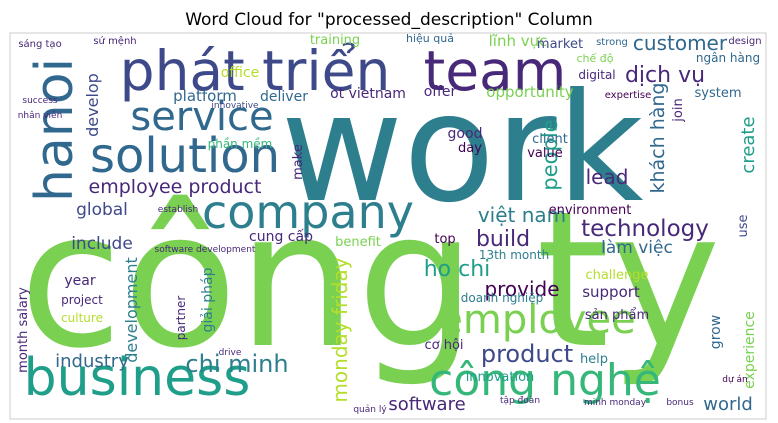 The height and width of the screenshot is (423, 778). Describe the element at coordinates (637, 248) in the screenshot. I see `word: làm việc` at that location.